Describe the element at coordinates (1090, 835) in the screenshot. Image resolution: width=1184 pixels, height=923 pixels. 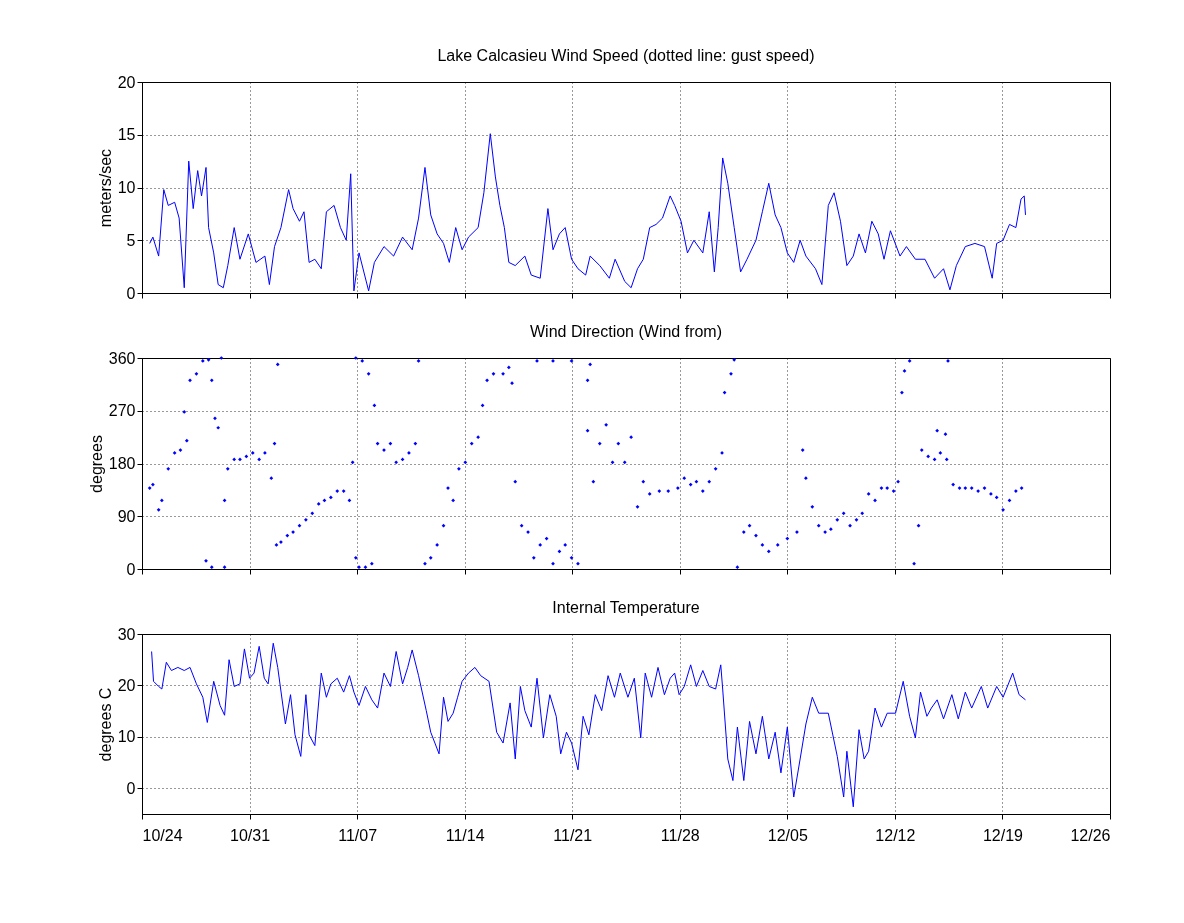
I see `x-tick-label: 12/26` at that location.